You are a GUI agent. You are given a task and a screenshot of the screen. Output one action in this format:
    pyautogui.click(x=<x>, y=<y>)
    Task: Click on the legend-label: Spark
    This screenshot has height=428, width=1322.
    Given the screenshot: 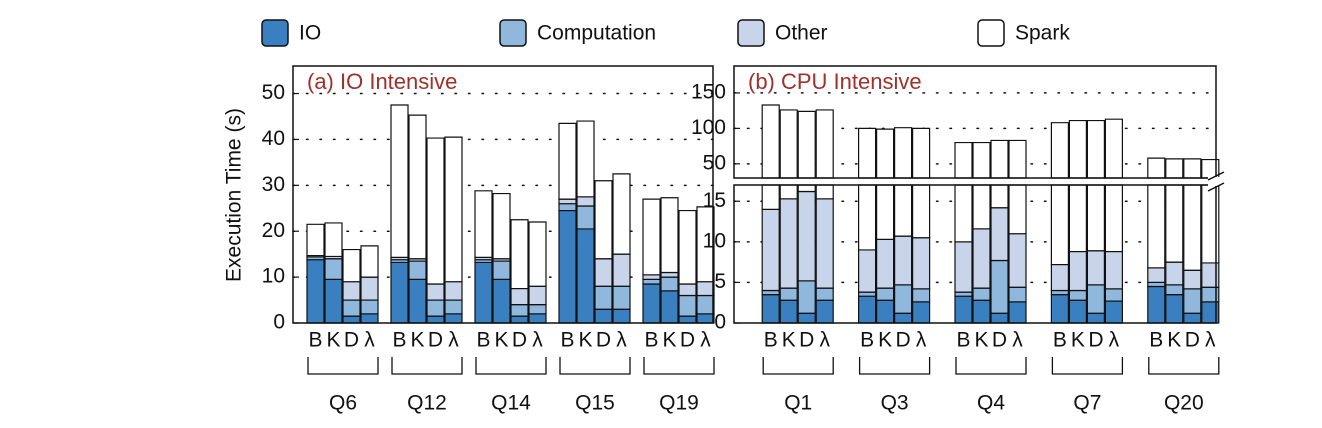 What is the action you would take?
    pyautogui.click(x=1042, y=33)
    